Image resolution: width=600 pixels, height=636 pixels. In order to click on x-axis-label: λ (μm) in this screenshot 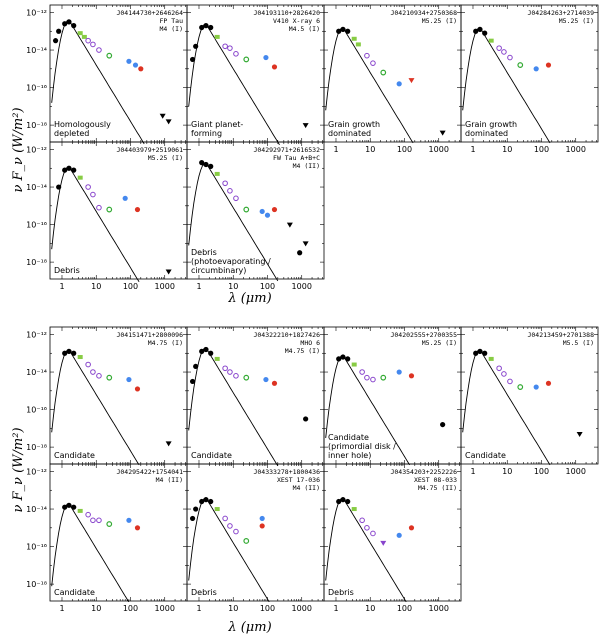, I will do `click(249, 298)`.